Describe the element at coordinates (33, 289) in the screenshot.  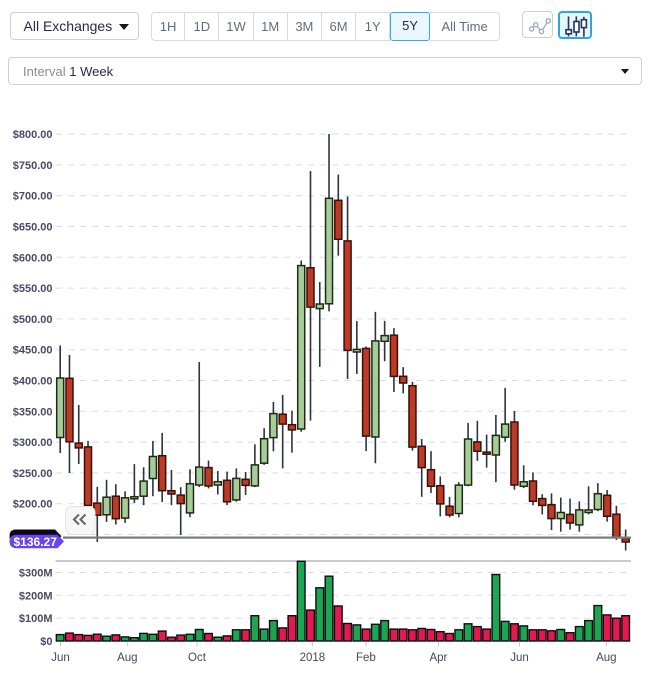
I see `svg-text: $550.00` at that location.